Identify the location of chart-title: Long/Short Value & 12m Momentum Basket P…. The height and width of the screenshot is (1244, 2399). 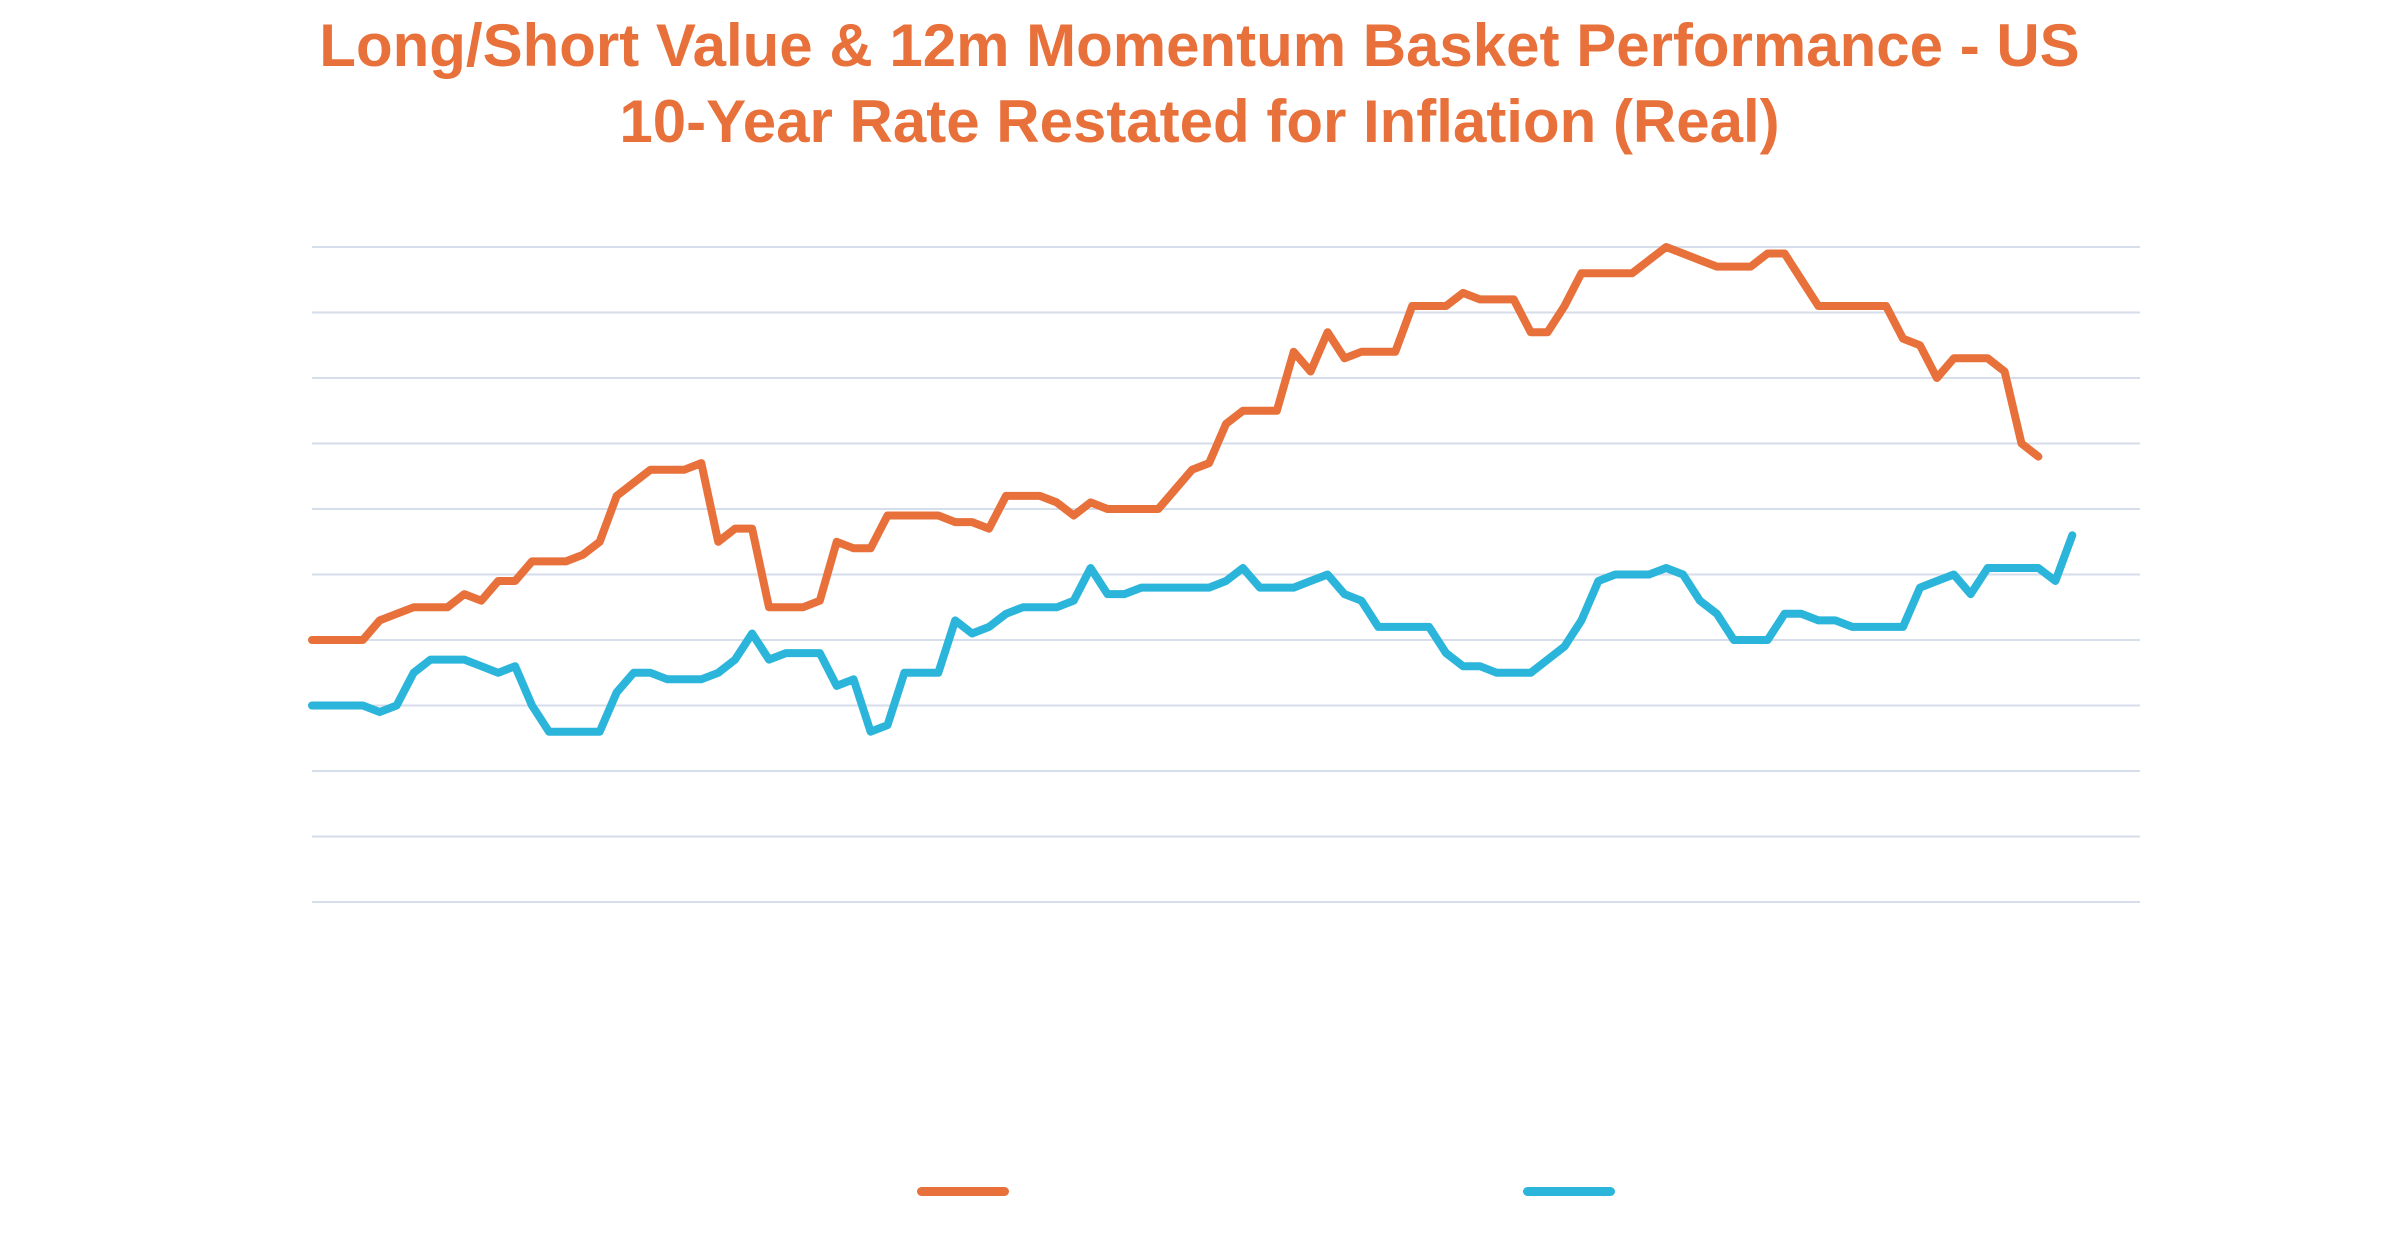
(1199, 84).